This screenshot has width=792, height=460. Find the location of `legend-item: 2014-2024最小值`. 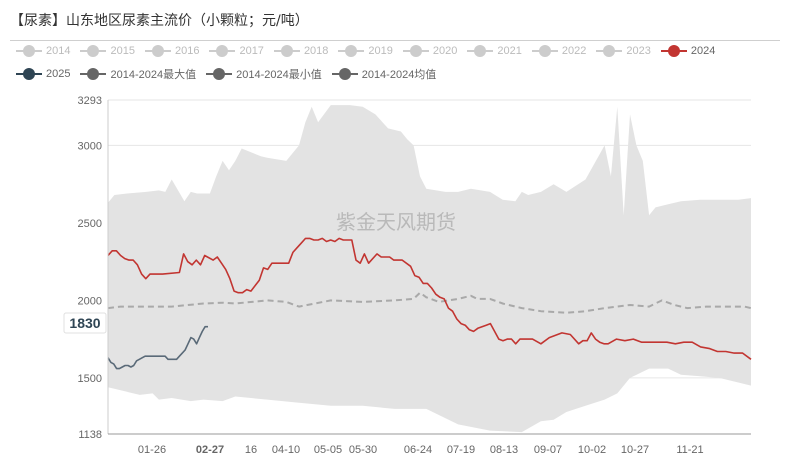

legend-item: 2014-2024最小值 is located at coordinates (264, 74).